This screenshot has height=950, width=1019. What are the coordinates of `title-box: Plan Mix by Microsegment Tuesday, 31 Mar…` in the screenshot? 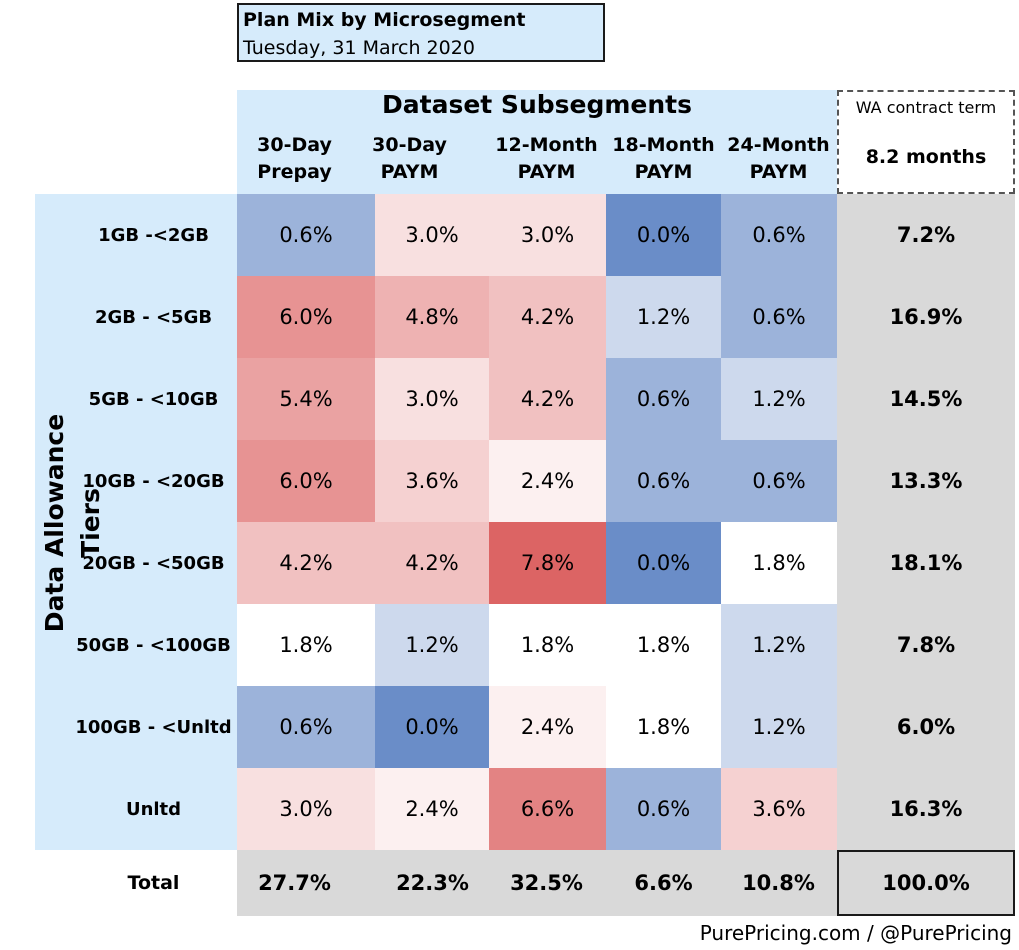 It's located at (421, 32).